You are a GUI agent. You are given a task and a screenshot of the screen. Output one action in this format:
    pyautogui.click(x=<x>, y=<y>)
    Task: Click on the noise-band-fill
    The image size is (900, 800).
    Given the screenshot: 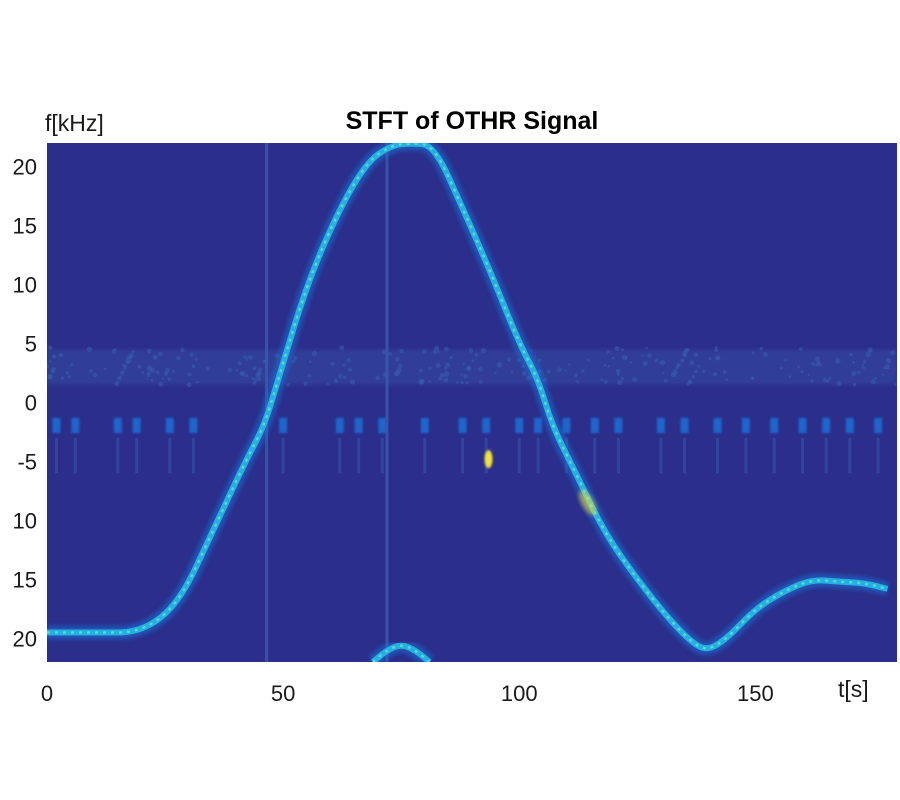 What is the action you would take?
    pyautogui.click(x=472, y=367)
    